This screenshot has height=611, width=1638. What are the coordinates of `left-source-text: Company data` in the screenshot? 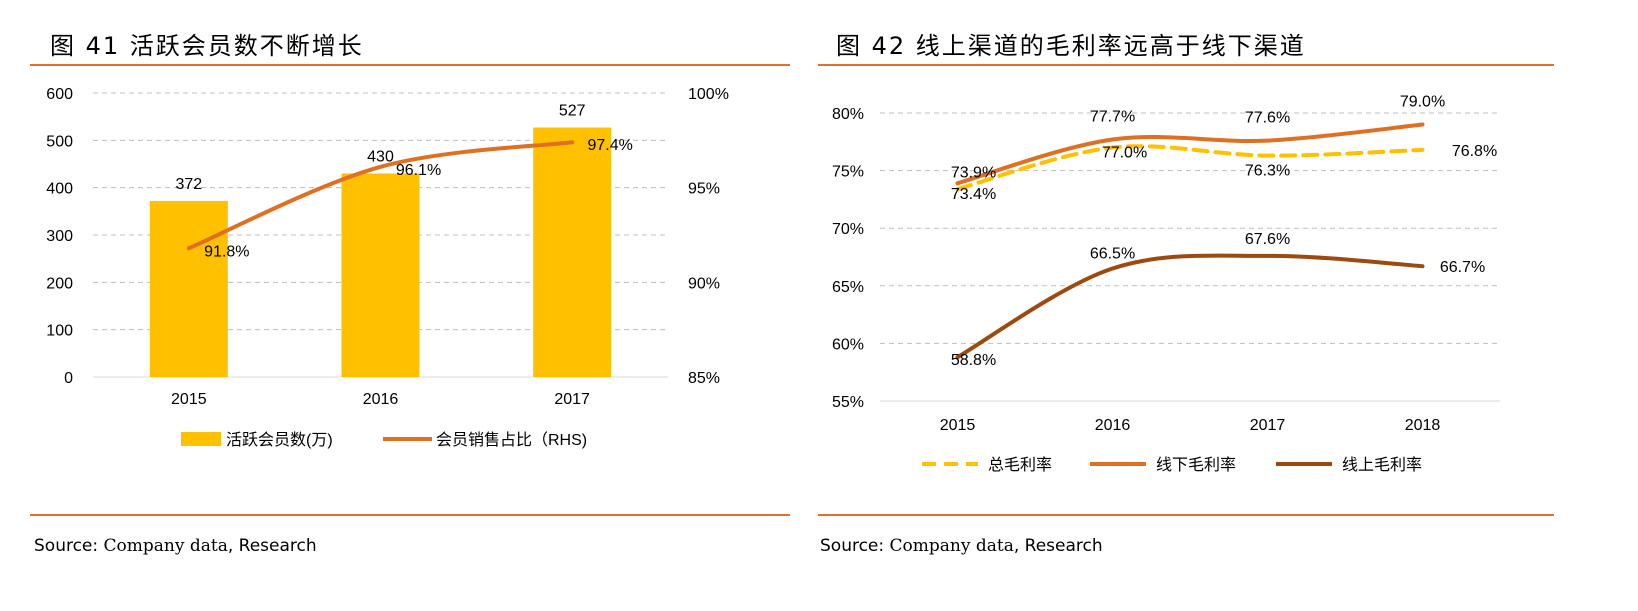 It's located at (165, 546).